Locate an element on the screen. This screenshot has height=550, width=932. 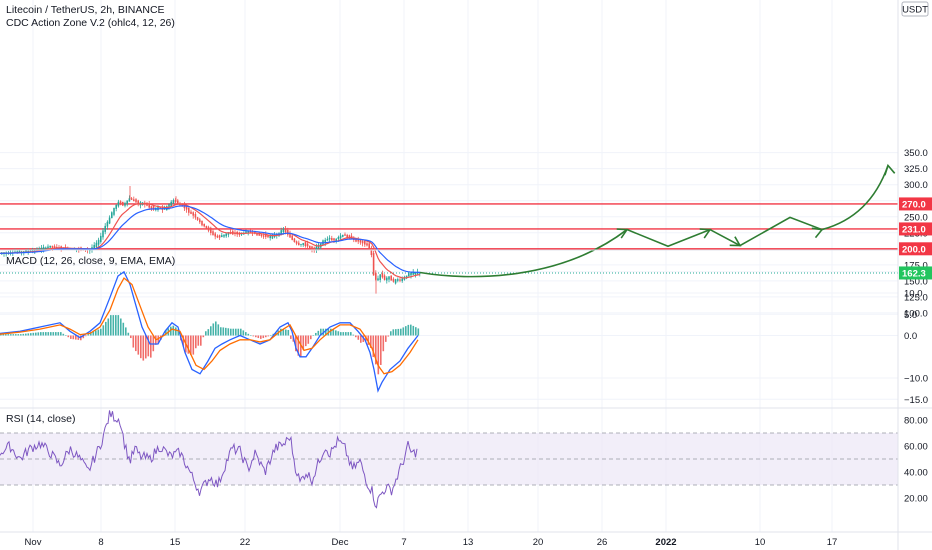
rsi-tick: 40.00 is located at coordinates (916, 473).